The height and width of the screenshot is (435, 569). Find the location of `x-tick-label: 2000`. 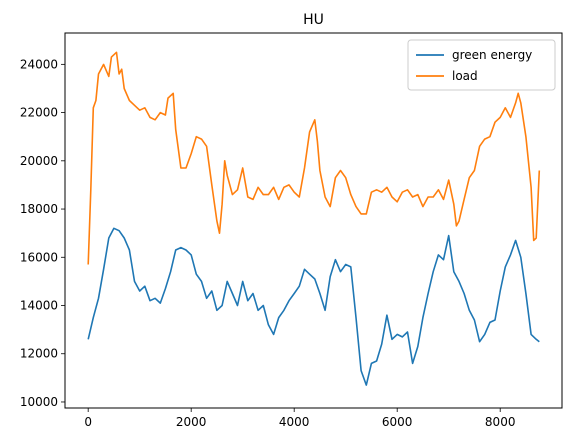

x-tick-label: 2000 is located at coordinates (191, 422).